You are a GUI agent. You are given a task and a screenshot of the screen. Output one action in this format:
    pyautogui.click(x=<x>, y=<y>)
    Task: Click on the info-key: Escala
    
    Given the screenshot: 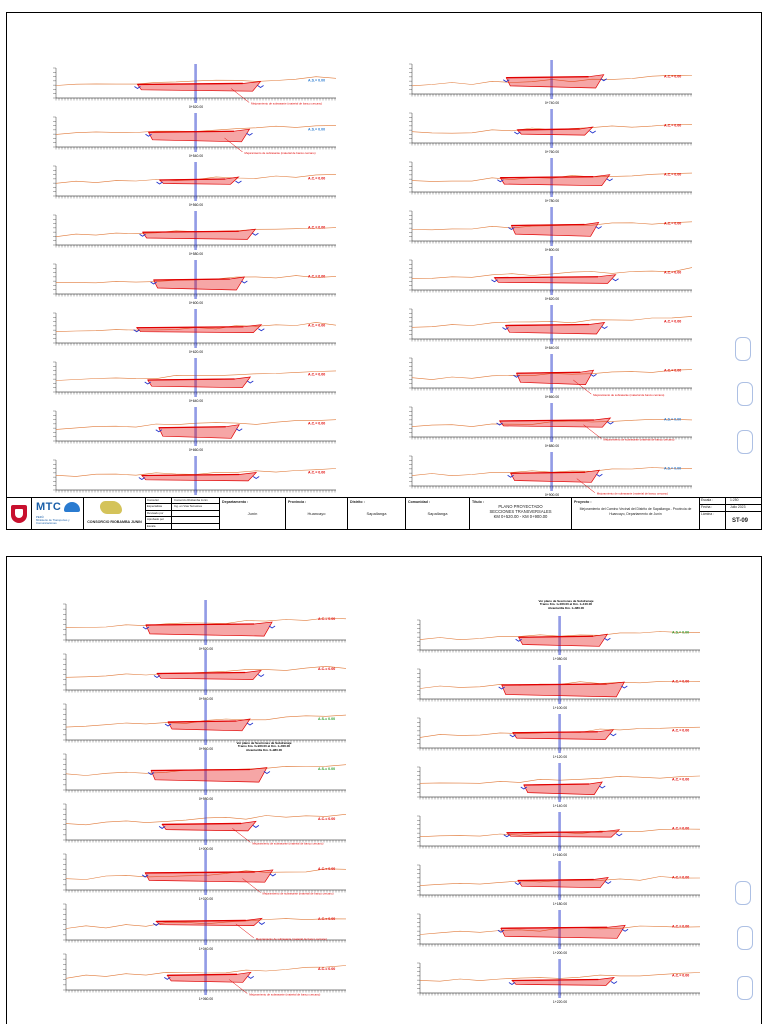 What is the action you would take?
    pyautogui.click(x=159, y=526)
    